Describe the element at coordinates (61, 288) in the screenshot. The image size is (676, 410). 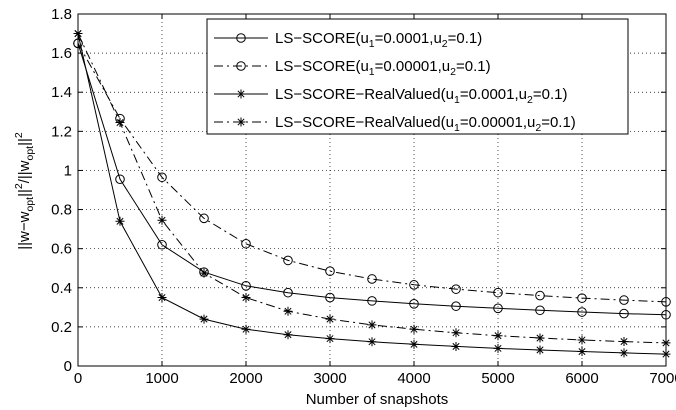
I see `y-tick-label: 0.4` at that location.